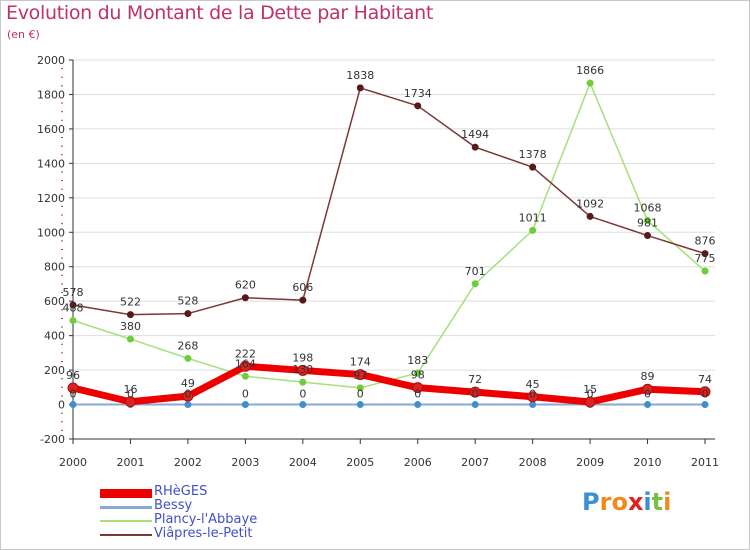  What do you see at coordinates (475, 271) in the screenshot?
I see `data-label: 701` at bounding box center [475, 271].